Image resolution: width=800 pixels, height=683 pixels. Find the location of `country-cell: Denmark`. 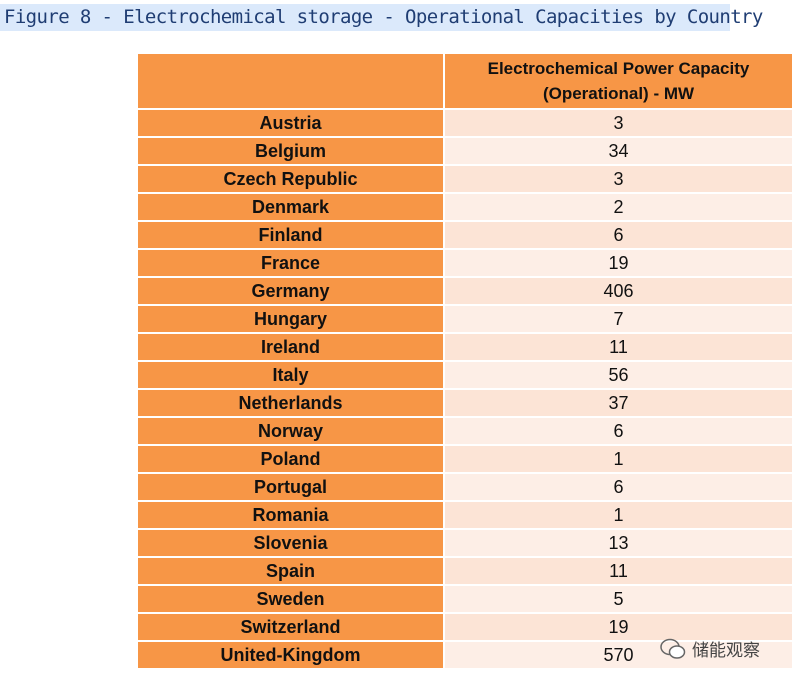

country-cell: Denmark is located at coordinates (291, 208).